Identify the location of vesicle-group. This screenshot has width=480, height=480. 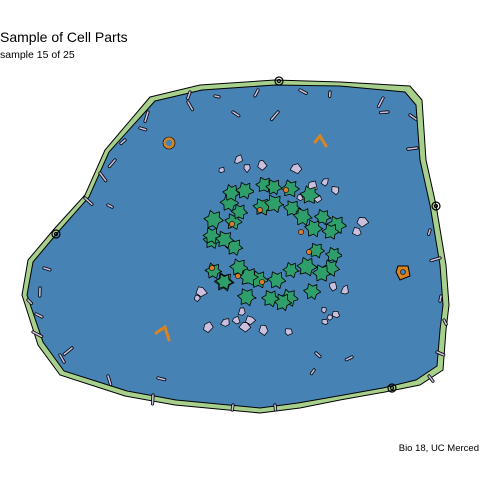
(281, 245).